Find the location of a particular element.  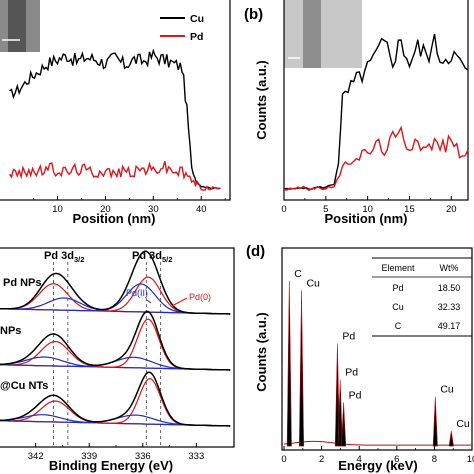

panel-a-x-tick-label: 30 is located at coordinates (153, 209).